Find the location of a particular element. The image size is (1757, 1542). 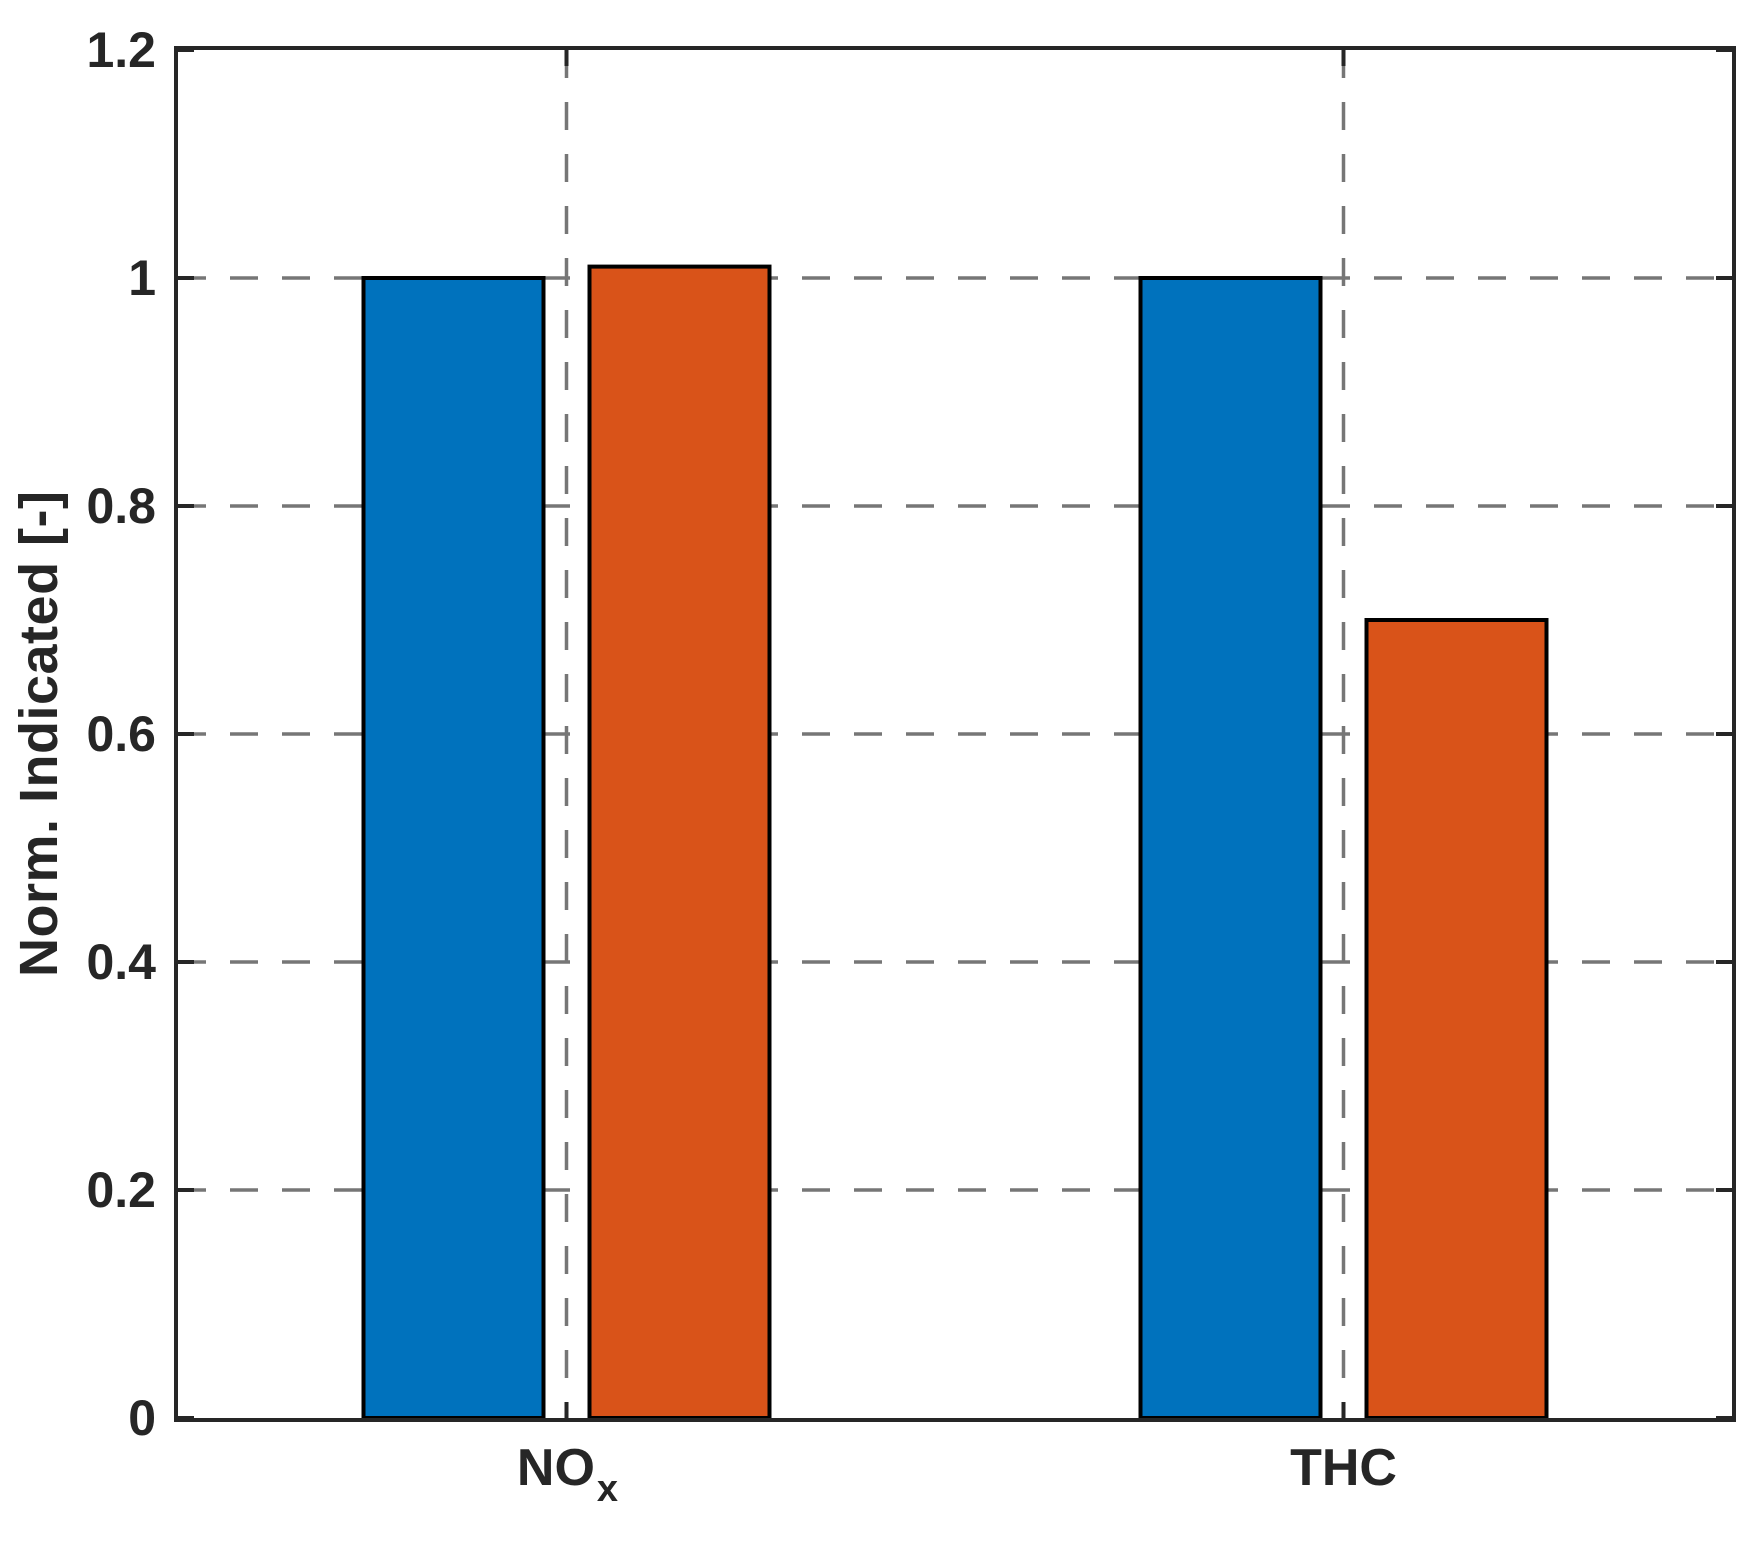

bar-THC-blue-series is located at coordinates (1230, 848).